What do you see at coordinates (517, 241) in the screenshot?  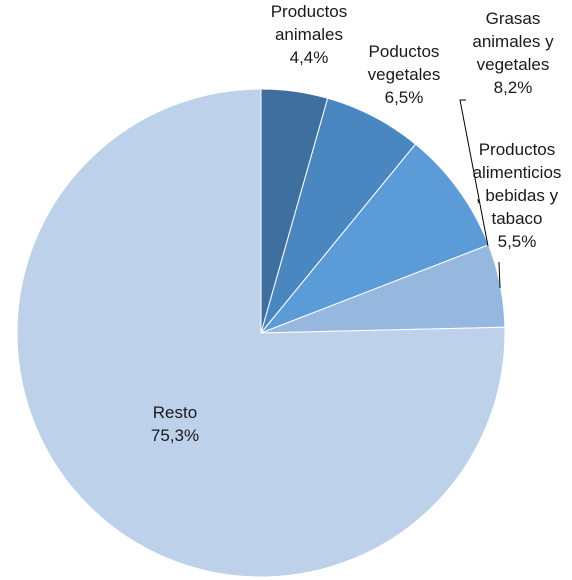 I see `slice-value-alimenticios: 5,5%` at bounding box center [517, 241].